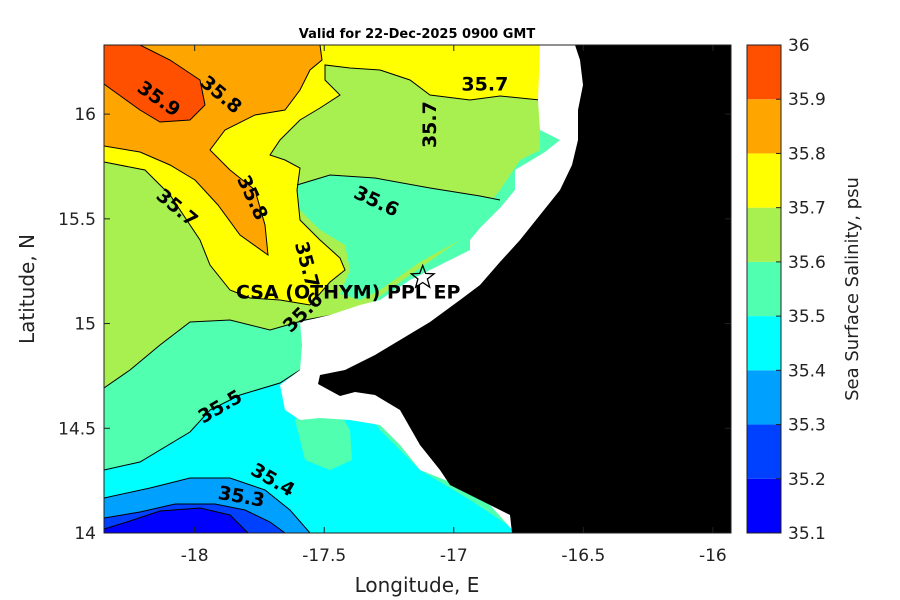 This screenshot has height=600, width=900. I want to click on colorbar-tick-label: 35.1, so click(807, 534).